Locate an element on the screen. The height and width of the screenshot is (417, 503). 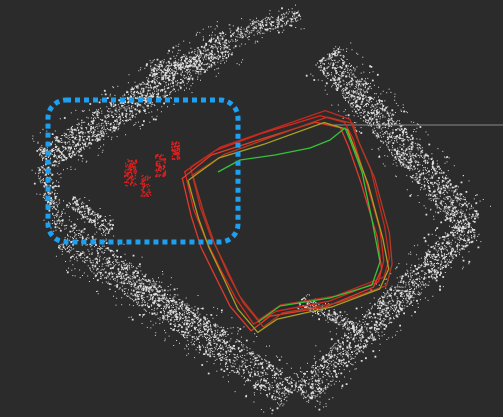
red-points is located at coordinates (152, 169).